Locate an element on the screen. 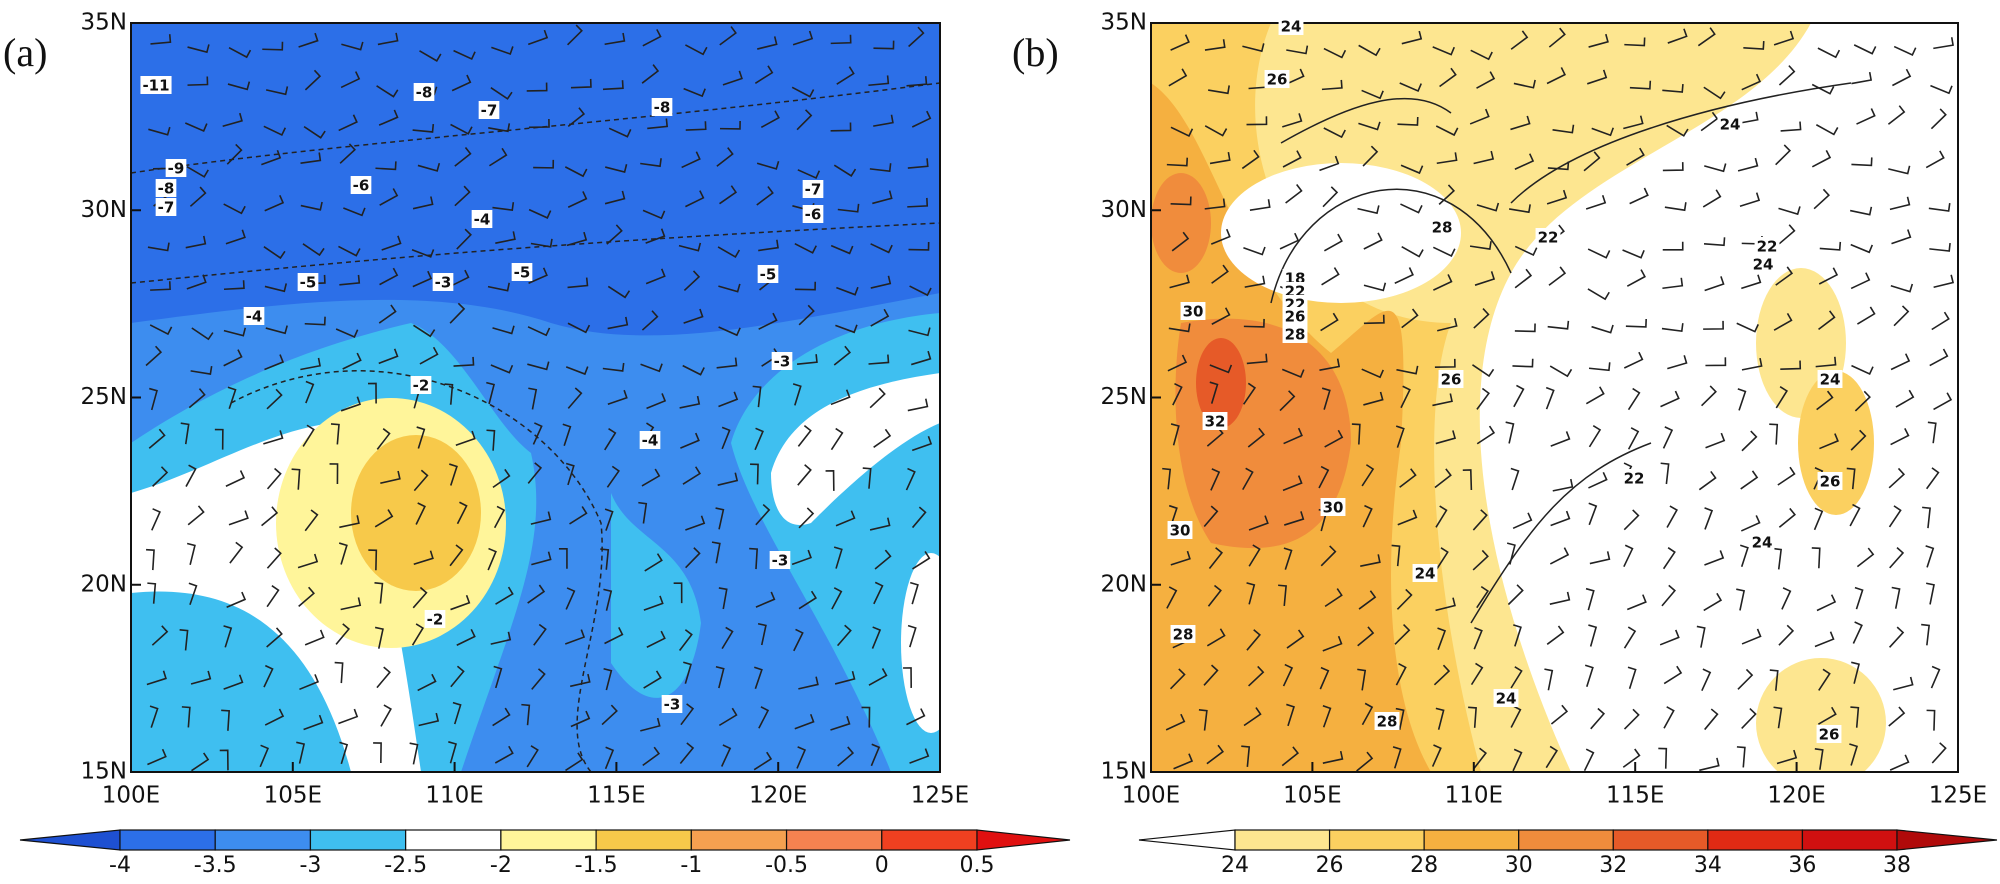 This screenshot has width=2000, height=884. contour-label: -9 is located at coordinates (176, 169).